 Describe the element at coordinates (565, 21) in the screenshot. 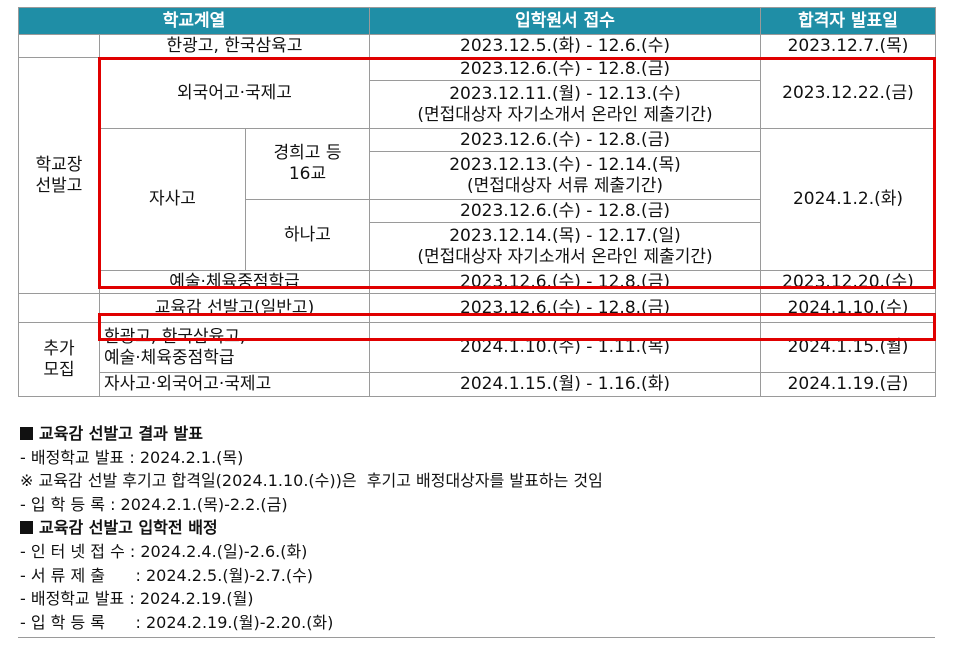

I see `header-application-period: 입학원서 접수` at that location.